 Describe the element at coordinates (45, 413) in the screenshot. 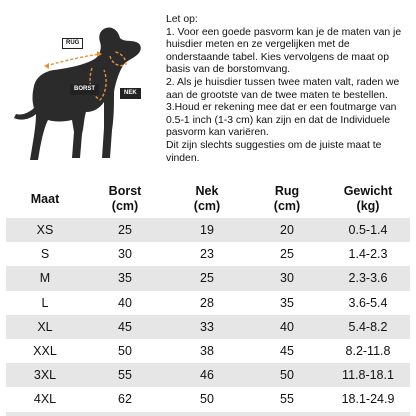

I see `table-cell: 5XL` at that location.